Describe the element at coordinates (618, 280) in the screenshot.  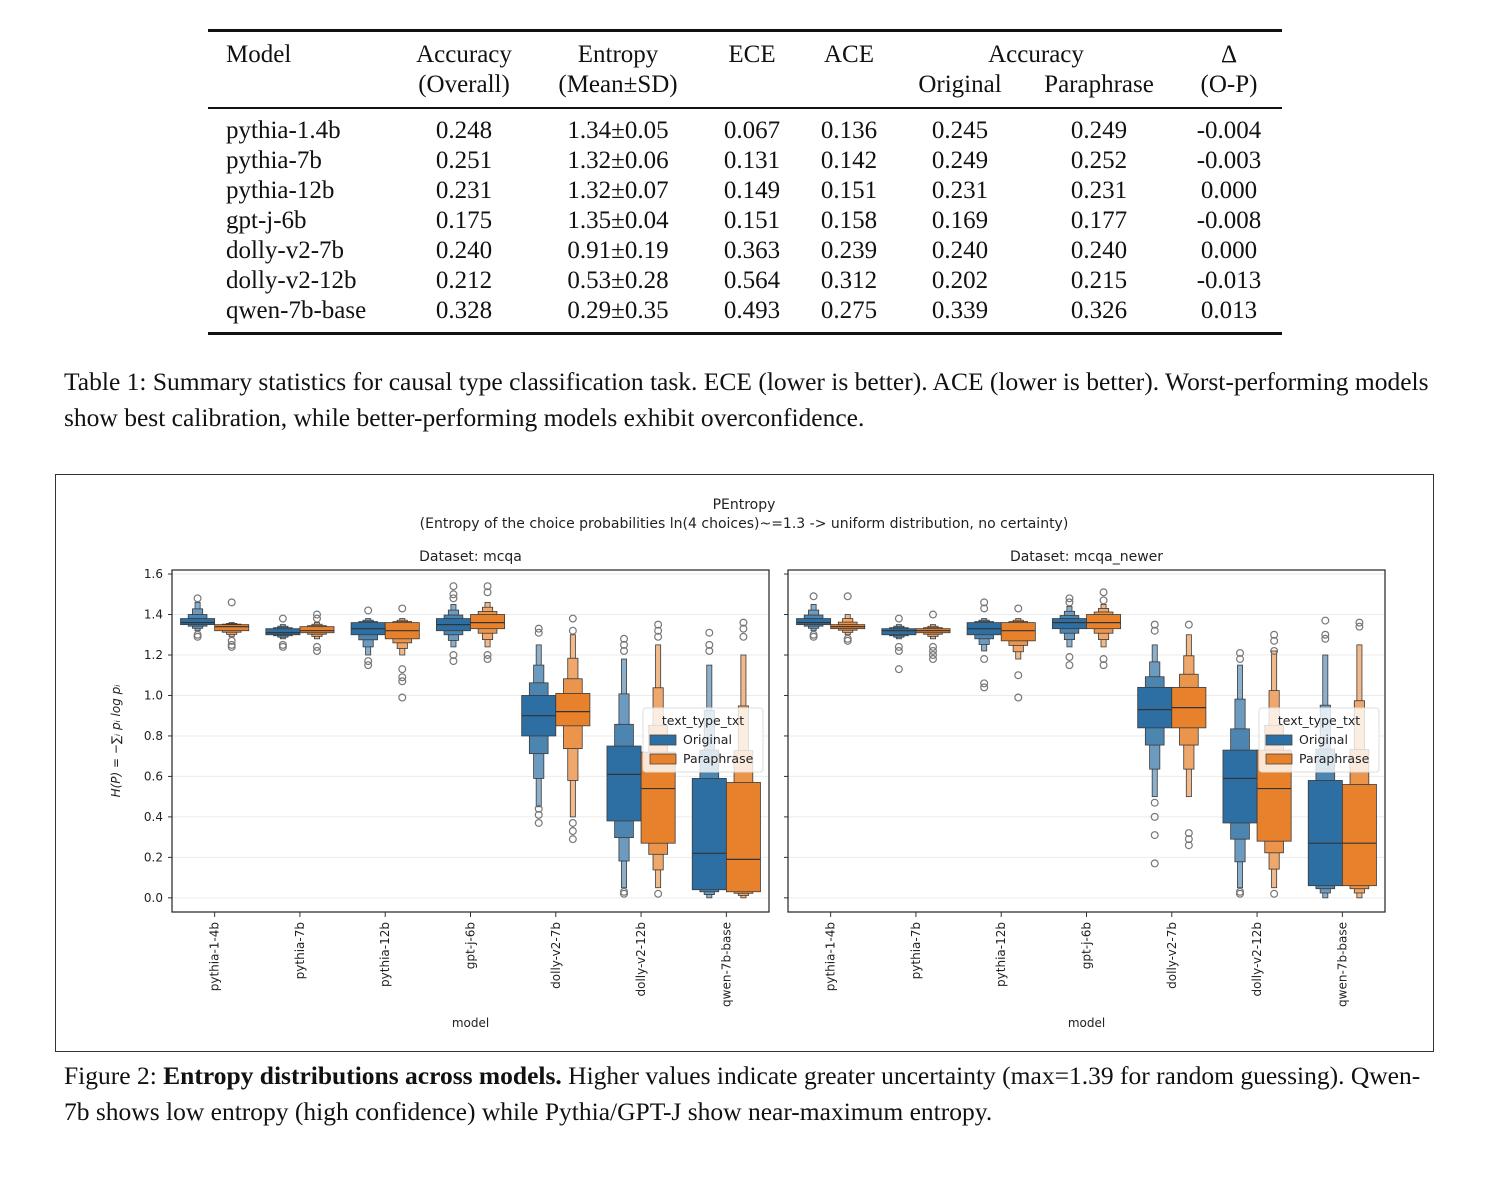
I see `table-cell: 0.53±0.28` at that location.